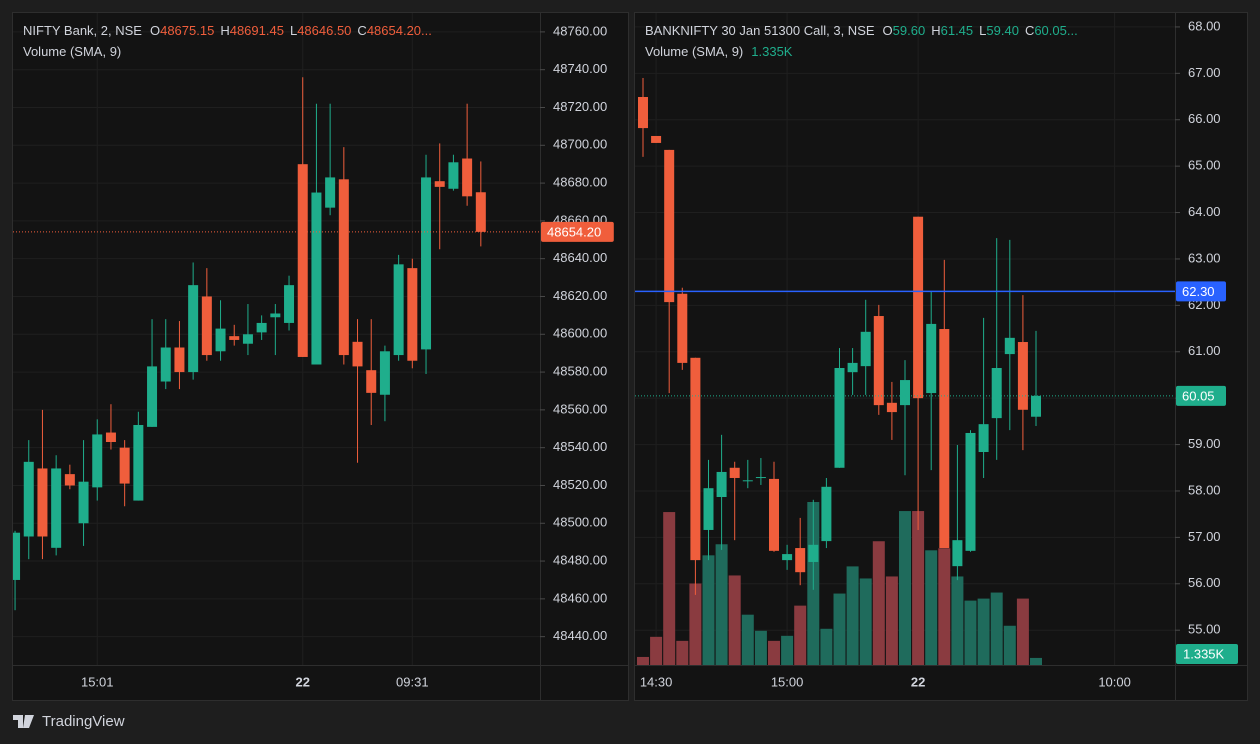 The image size is (1260, 744). What do you see at coordinates (1204, 118) in the screenshot?
I see `y-tick-label: 66.00` at bounding box center [1204, 118].